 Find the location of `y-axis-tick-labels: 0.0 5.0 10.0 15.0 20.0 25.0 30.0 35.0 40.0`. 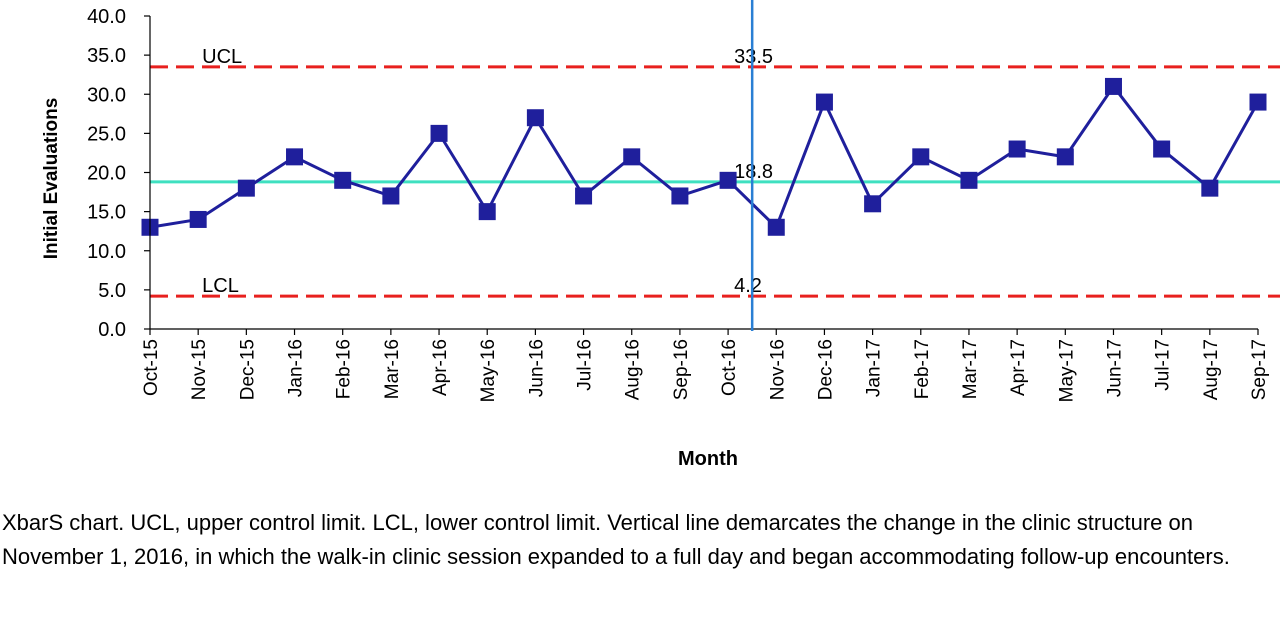

y-axis-tick-labels: 0.0 5.0 10.0 15.0 20.0 25.0 30.0 35.0 40.0 is located at coordinates (106, 173).